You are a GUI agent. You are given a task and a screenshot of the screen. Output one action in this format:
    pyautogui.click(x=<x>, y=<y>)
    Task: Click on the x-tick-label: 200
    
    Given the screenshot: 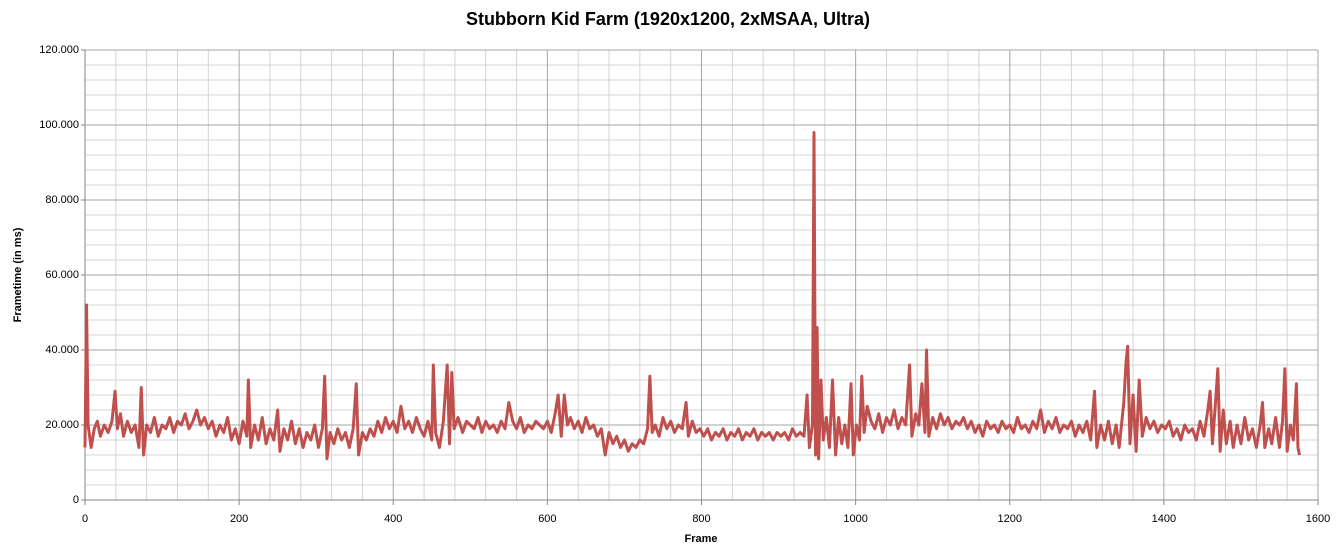 What is the action you would take?
    pyautogui.click(x=239, y=519)
    